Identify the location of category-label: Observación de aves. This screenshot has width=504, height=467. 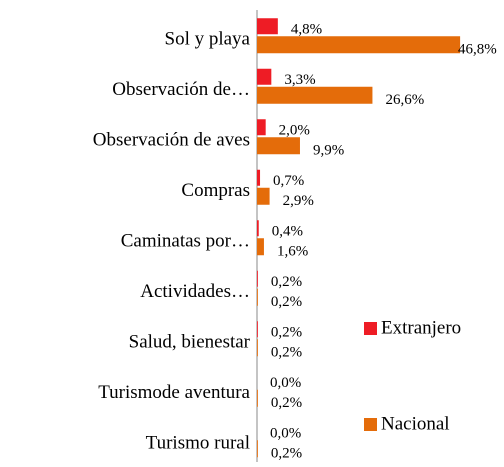
(171, 140).